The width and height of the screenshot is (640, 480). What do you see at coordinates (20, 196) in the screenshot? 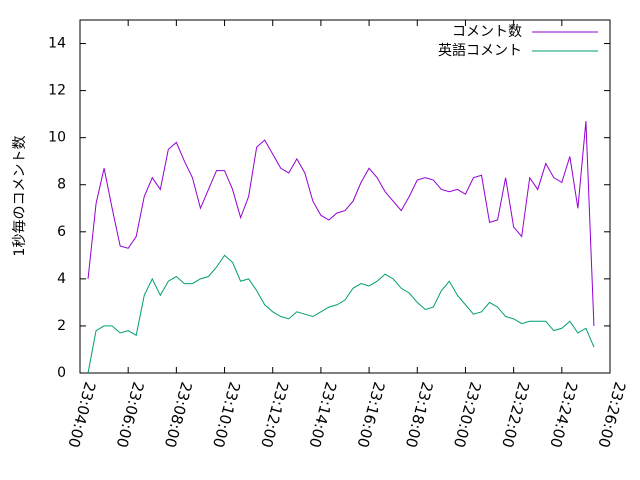
I see `y-axis-label: 1秒毎のコメント数` at bounding box center [20, 196].